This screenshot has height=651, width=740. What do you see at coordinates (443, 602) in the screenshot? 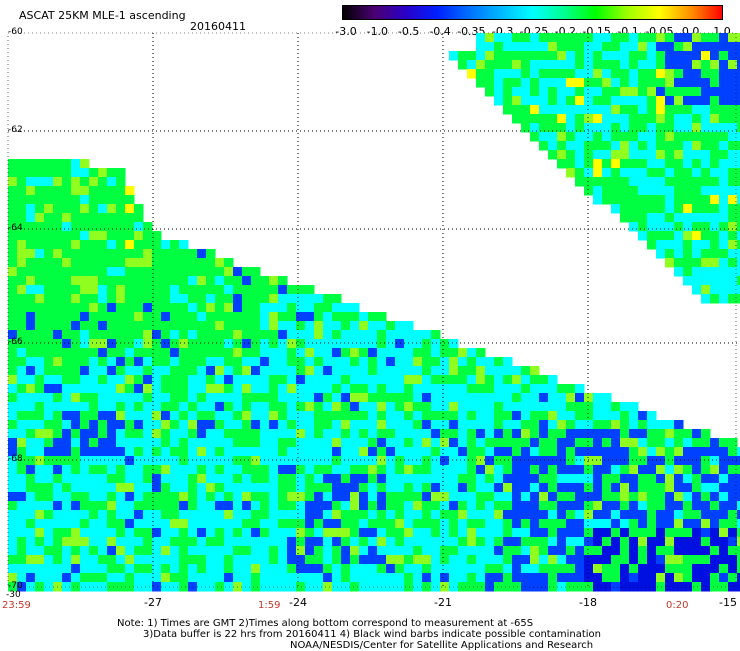
I see `lon-label: -21` at bounding box center [443, 602].